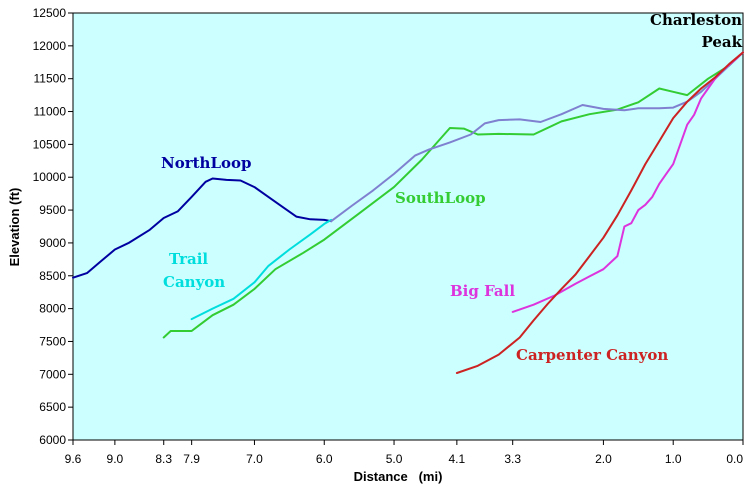  Describe the element at coordinates (50, 46) in the screenshot. I see `y-tick-label: 12000` at that location.